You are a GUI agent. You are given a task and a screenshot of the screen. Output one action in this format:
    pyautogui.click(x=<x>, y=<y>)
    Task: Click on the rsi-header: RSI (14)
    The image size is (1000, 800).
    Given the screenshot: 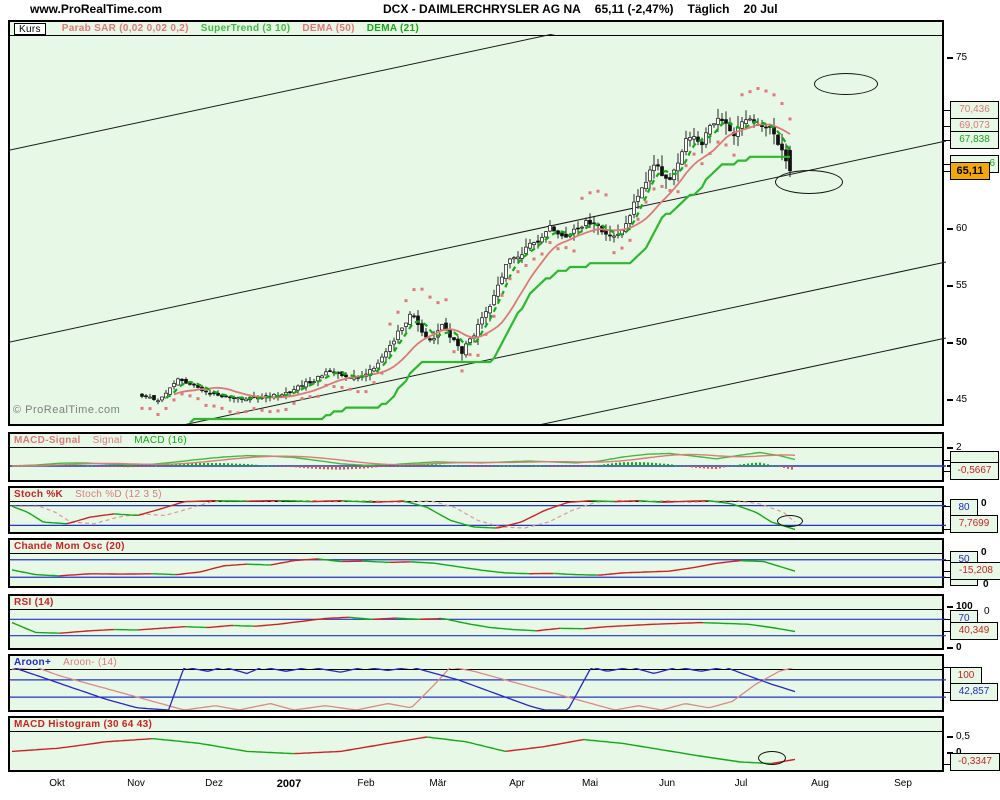 What is the action you would take?
    pyautogui.click(x=476, y=603)
    